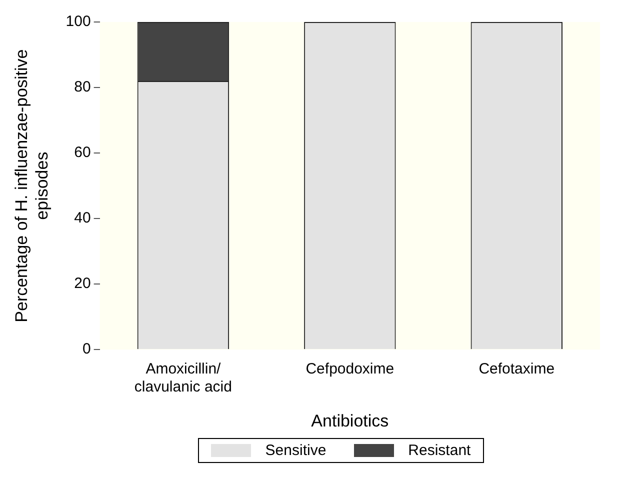 Image resolution: width=622 pixels, height=487 pixels. Describe the element at coordinates (82, 218) in the screenshot. I see `y-tick-label: 40` at that location.